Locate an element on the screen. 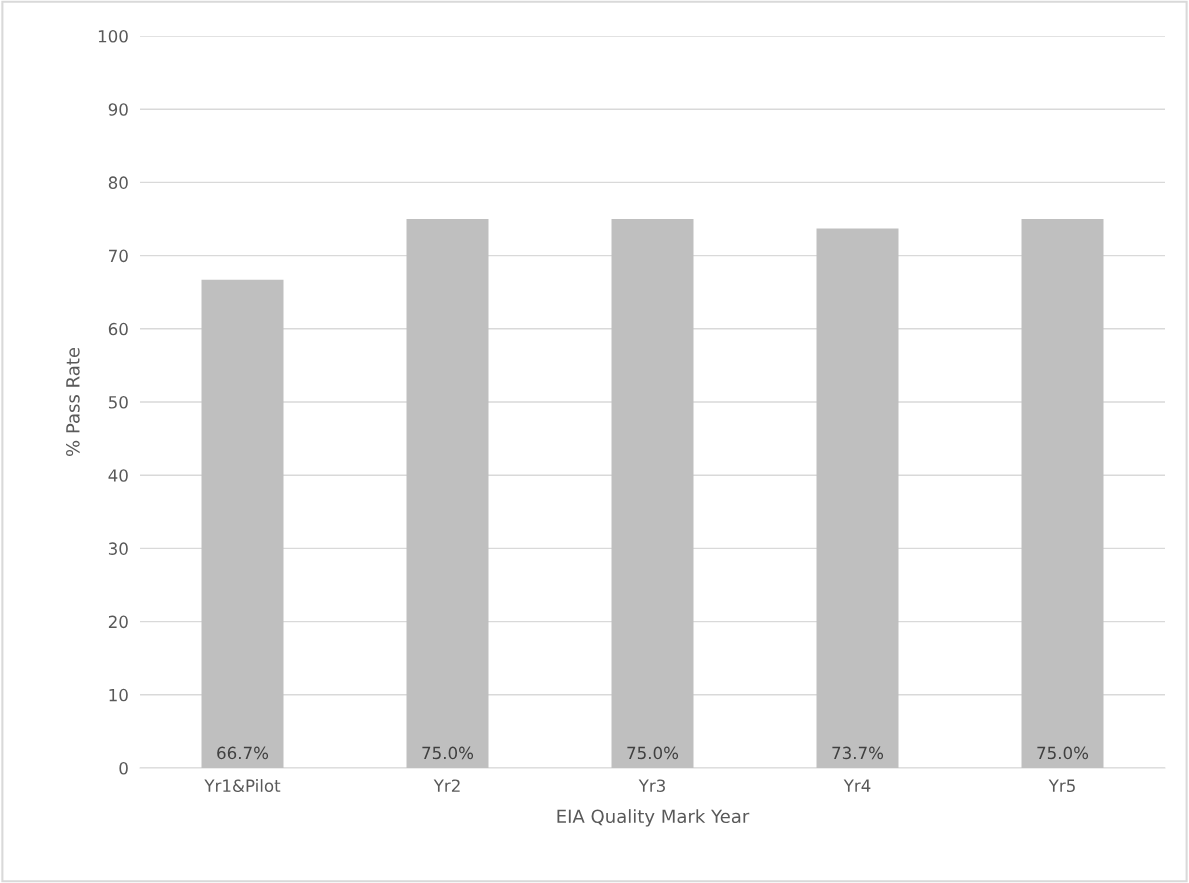 This screenshot has width=1189, height=883. y-tick-label: 10 is located at coordinates (118, 695).